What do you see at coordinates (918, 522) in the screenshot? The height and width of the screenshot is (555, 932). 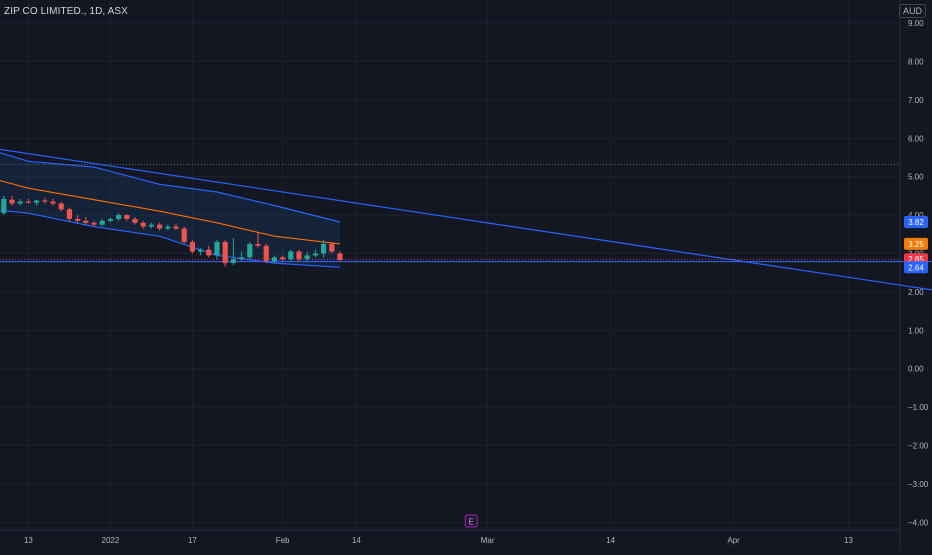 I see `y-tick-label: −4.00` at bounding box center [918, 522].